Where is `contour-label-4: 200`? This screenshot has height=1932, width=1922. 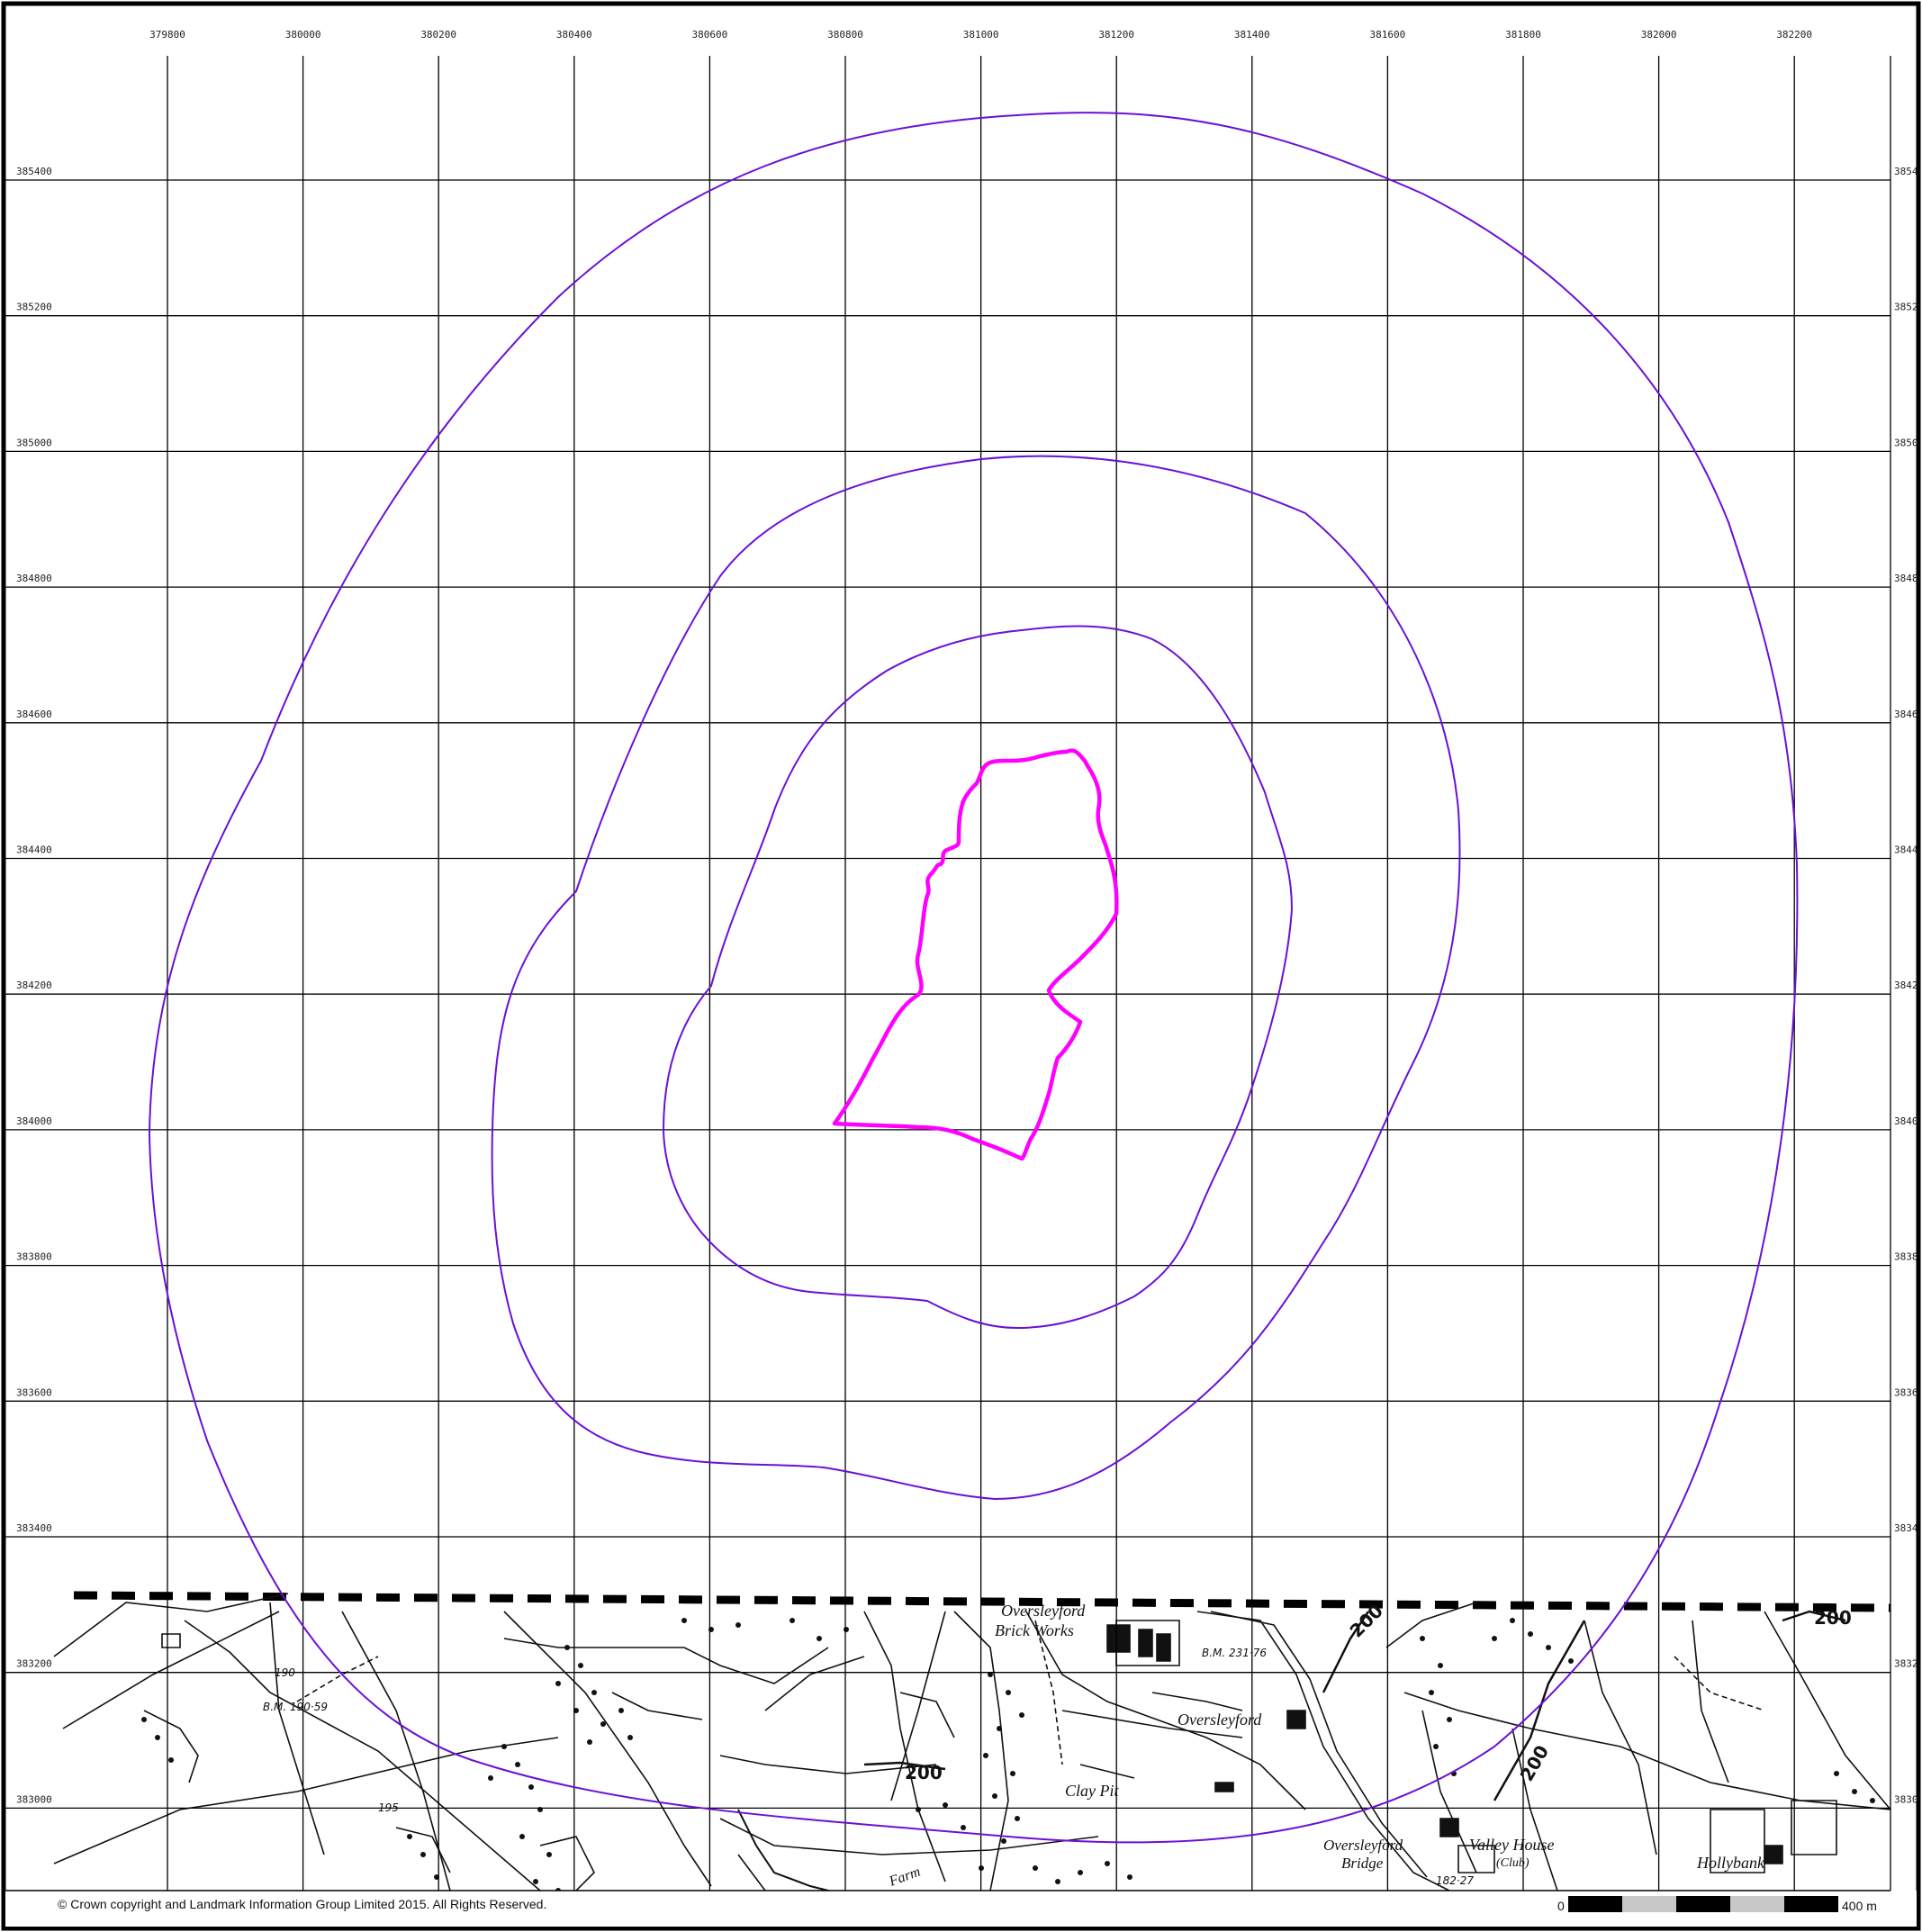 contour-label-4: 200 is located at coordinates (1833, 1618).